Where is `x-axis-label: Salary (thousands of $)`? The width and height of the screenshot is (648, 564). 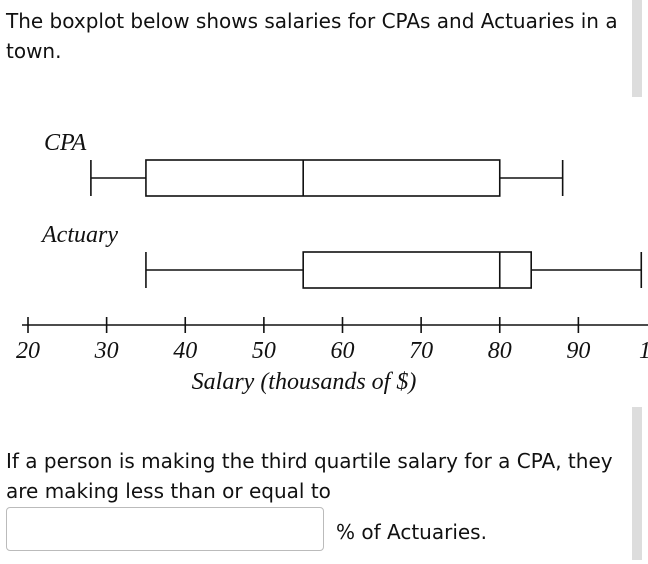 x-axis-label: Salary (thousands of $) is located at coordinates (304, 382).